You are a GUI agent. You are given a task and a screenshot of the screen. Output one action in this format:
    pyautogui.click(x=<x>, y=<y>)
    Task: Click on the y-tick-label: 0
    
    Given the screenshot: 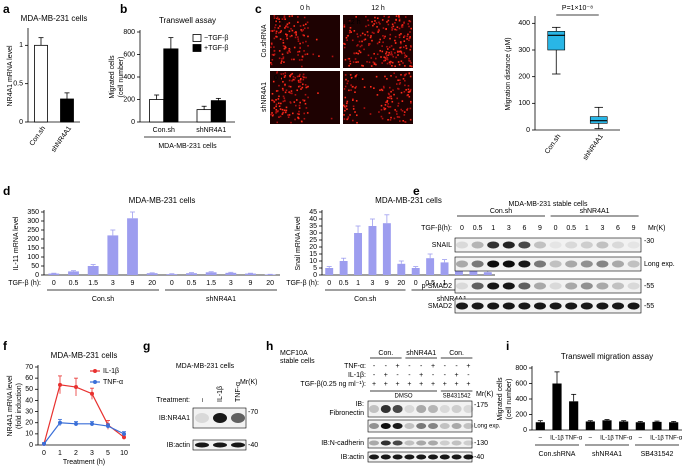 What is the action you would take?
    pyautogui.click(x=37, y=275)
    